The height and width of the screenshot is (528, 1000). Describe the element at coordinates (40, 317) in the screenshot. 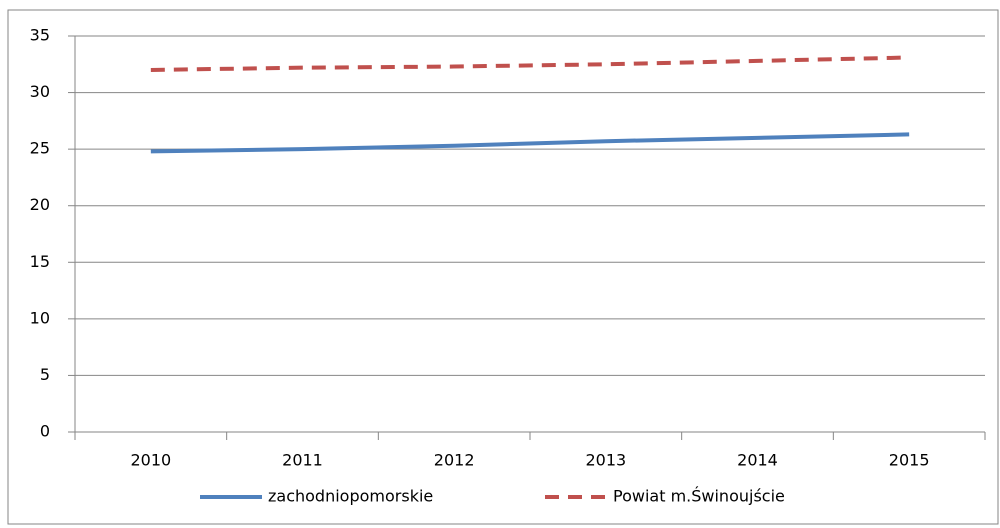

I see `y-tick-label: 10` at that location.